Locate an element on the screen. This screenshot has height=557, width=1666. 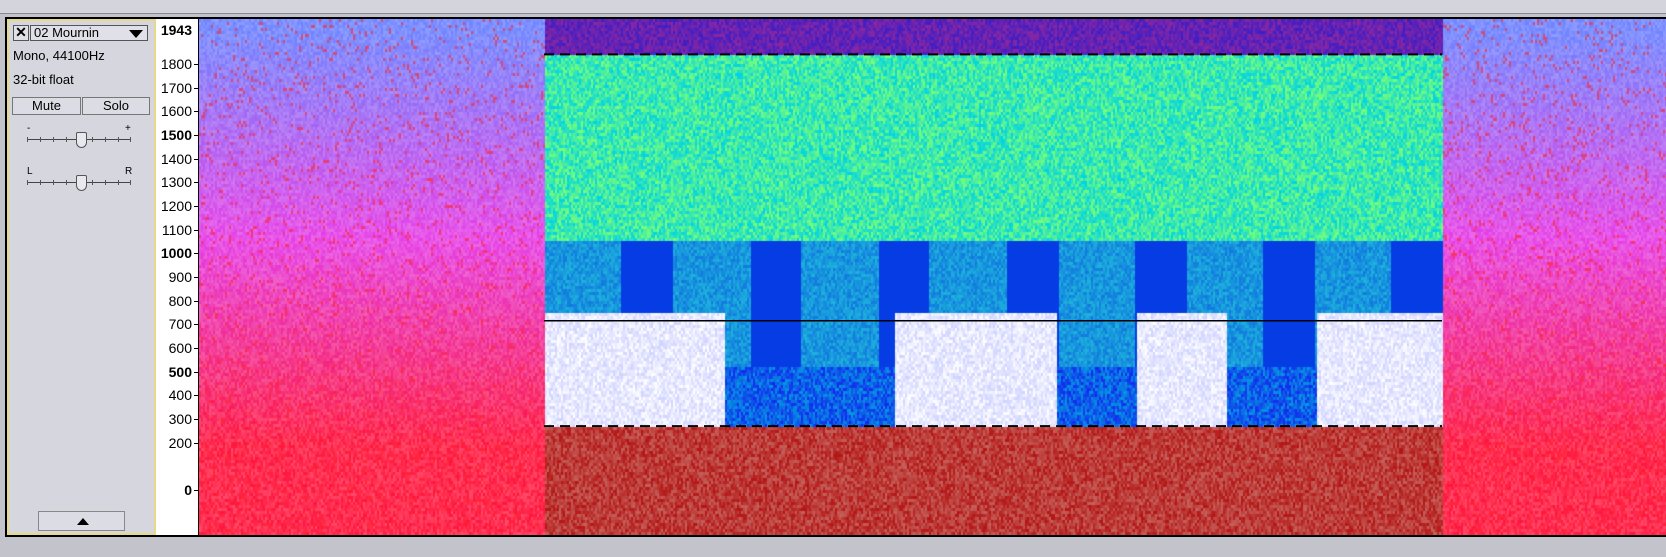
ruler-tick-label: 700 is located at coordinates (180, 324).